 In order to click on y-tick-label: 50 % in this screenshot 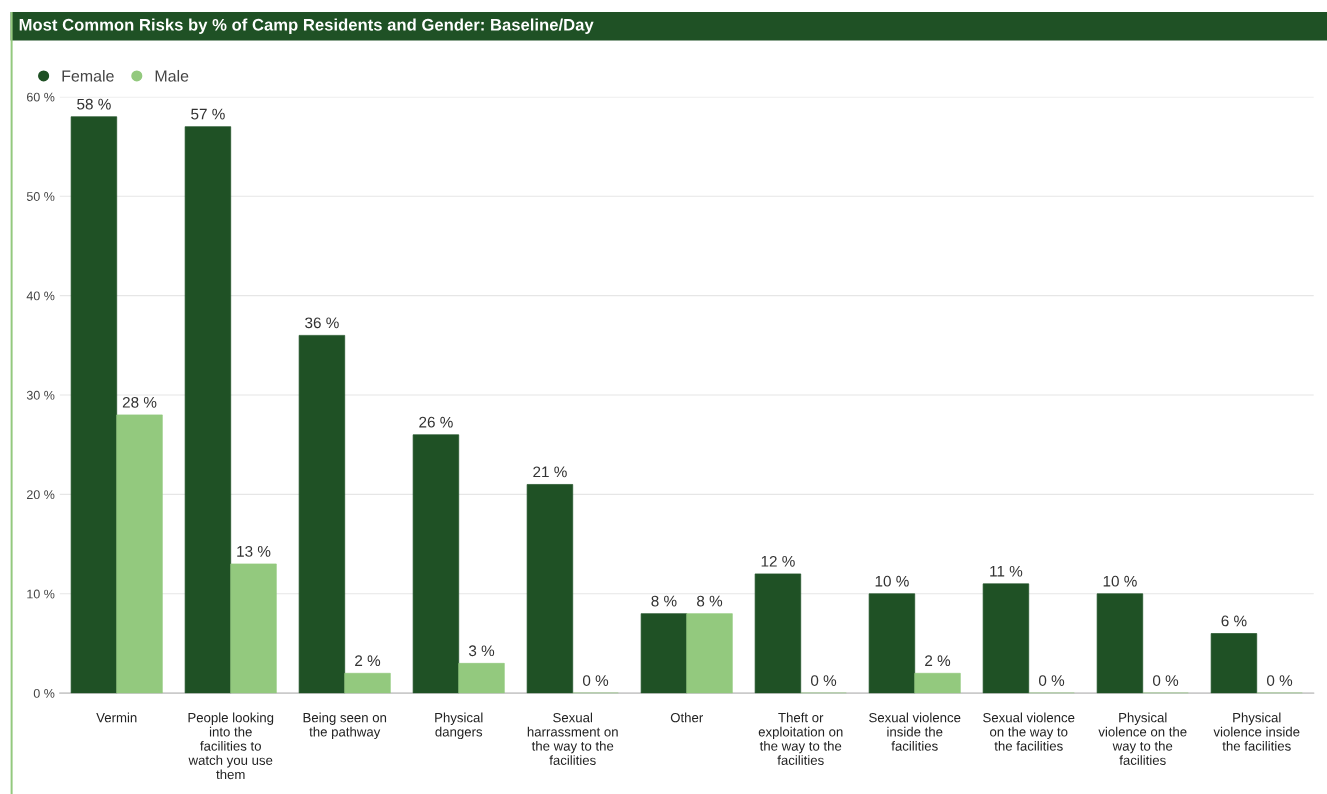, I will do `click(40, 196)`.